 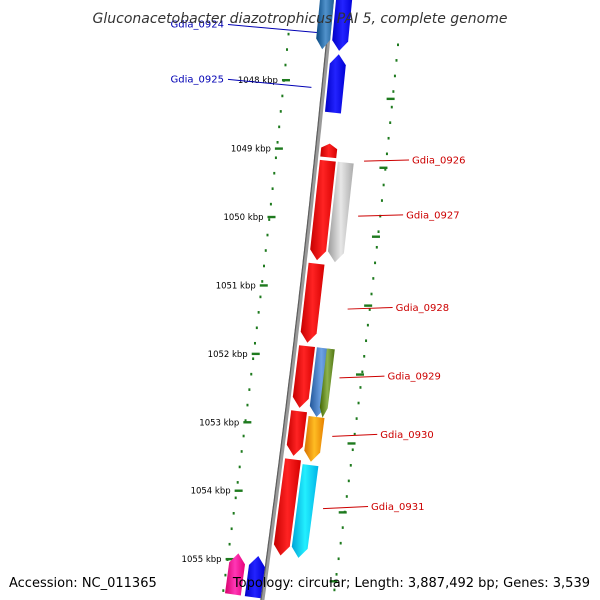 I want to click on gene-label-gdia_0927: Gdia_0927, so click(x=432, y=215).